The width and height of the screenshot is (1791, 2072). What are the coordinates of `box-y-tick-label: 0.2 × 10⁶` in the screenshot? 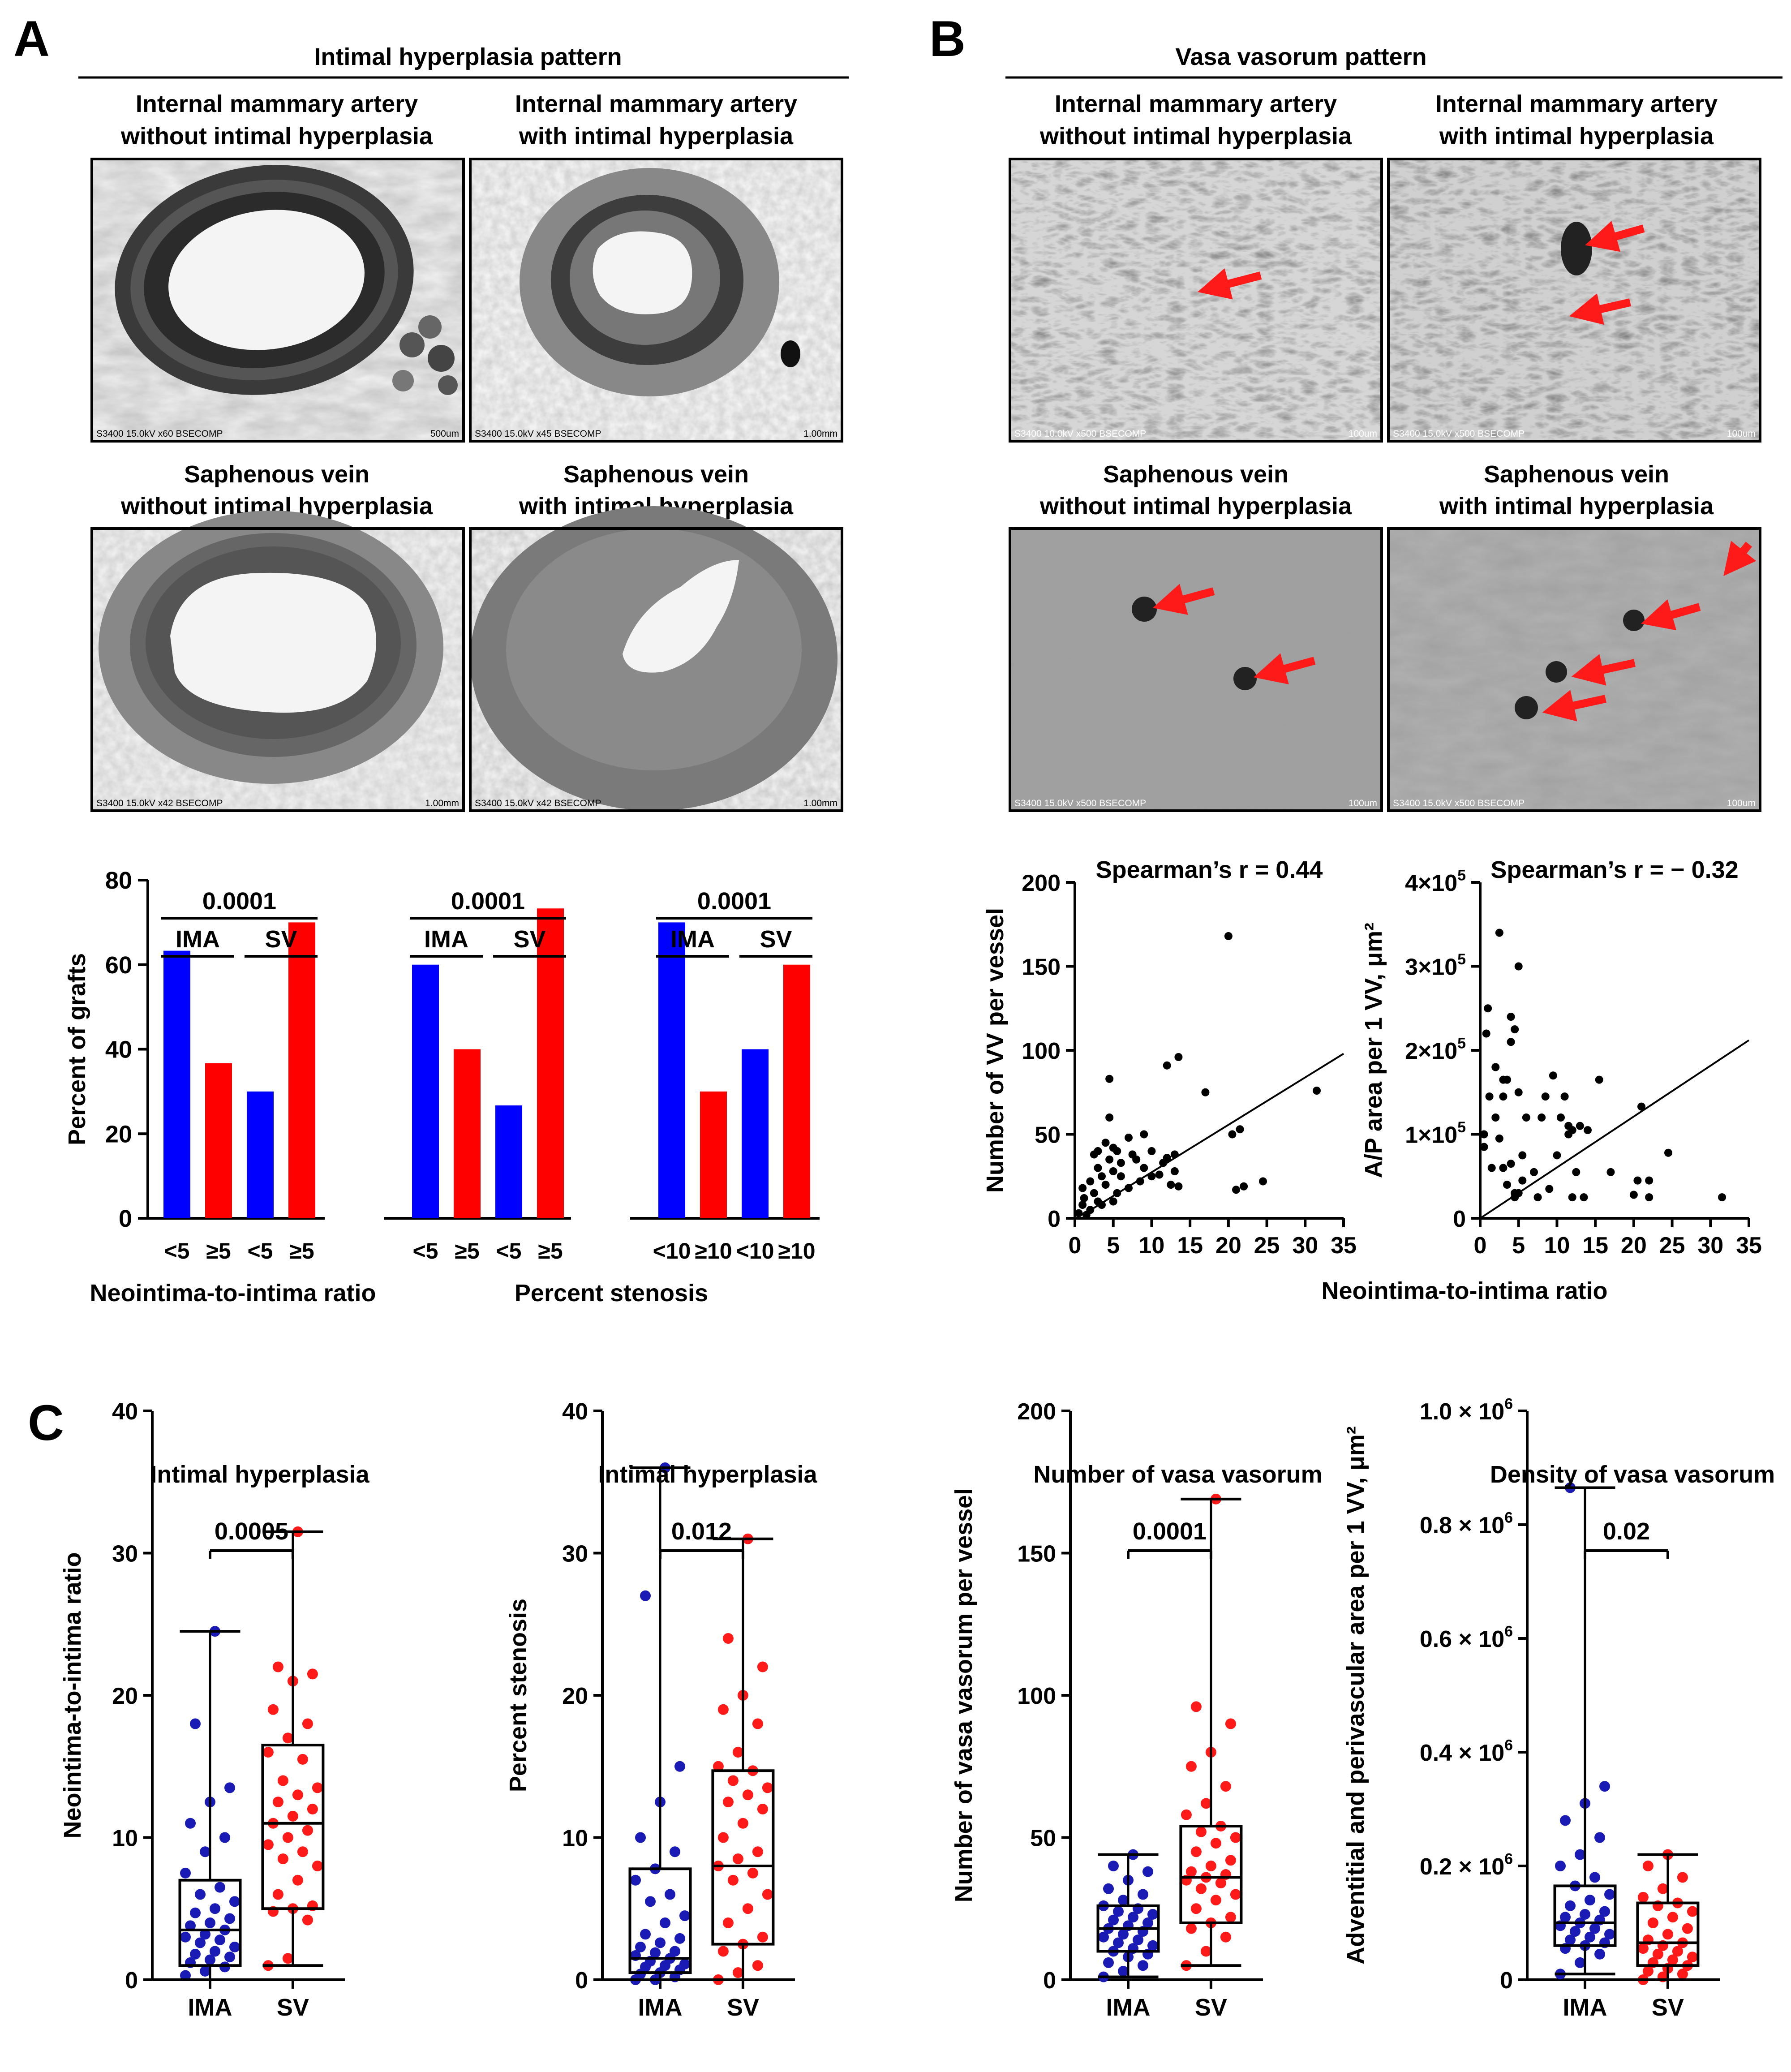 It's located at (1467, 1866).